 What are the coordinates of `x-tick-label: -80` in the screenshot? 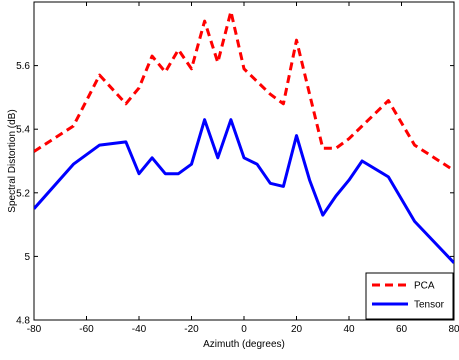 It's located at (34, 329).